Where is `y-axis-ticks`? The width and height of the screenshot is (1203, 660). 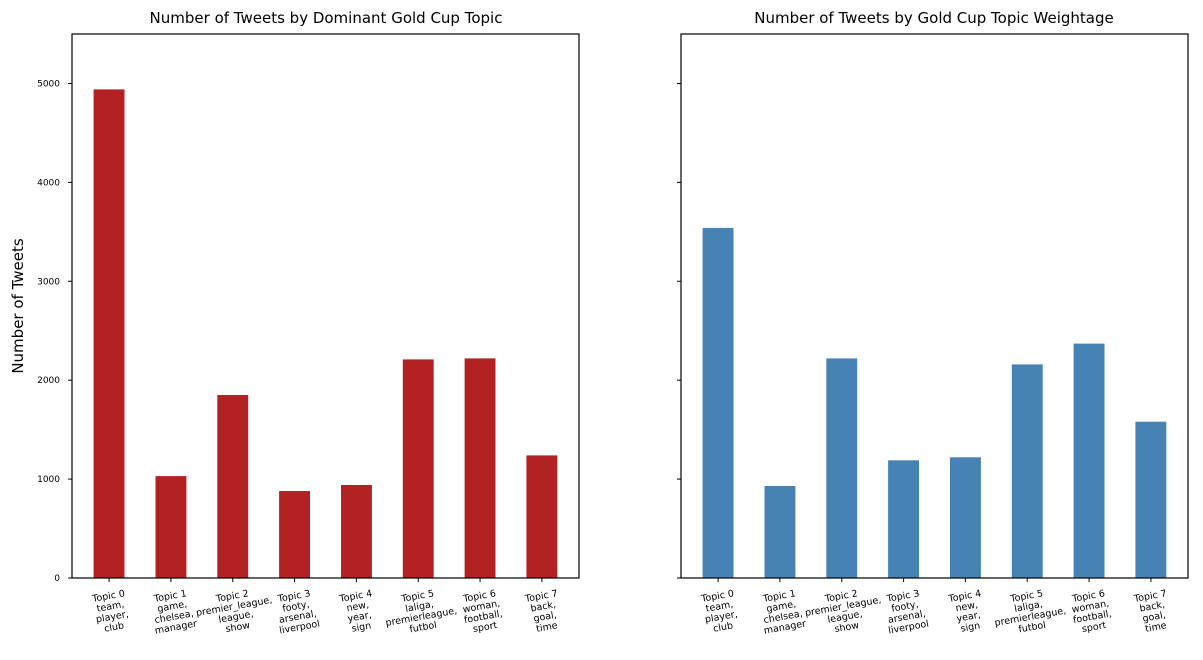 y-axis-ticks is located at coordinates (679, 330).